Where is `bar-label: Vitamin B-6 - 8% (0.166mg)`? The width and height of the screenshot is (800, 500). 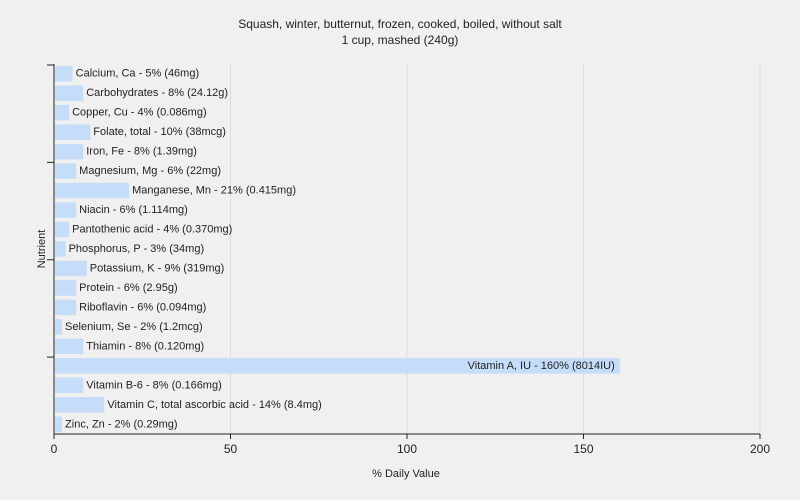 bar-label: Vitamin B-6 - 8% (0.166mg) is located at coordinates (154, 385).